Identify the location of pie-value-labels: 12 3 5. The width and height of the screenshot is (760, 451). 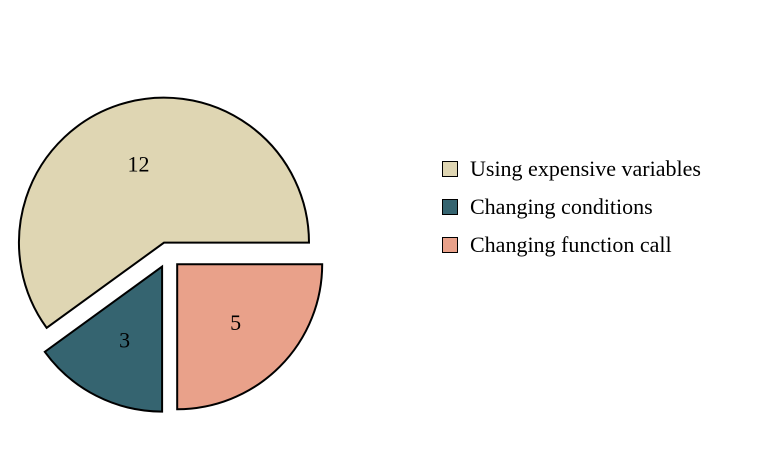
(180, 252).